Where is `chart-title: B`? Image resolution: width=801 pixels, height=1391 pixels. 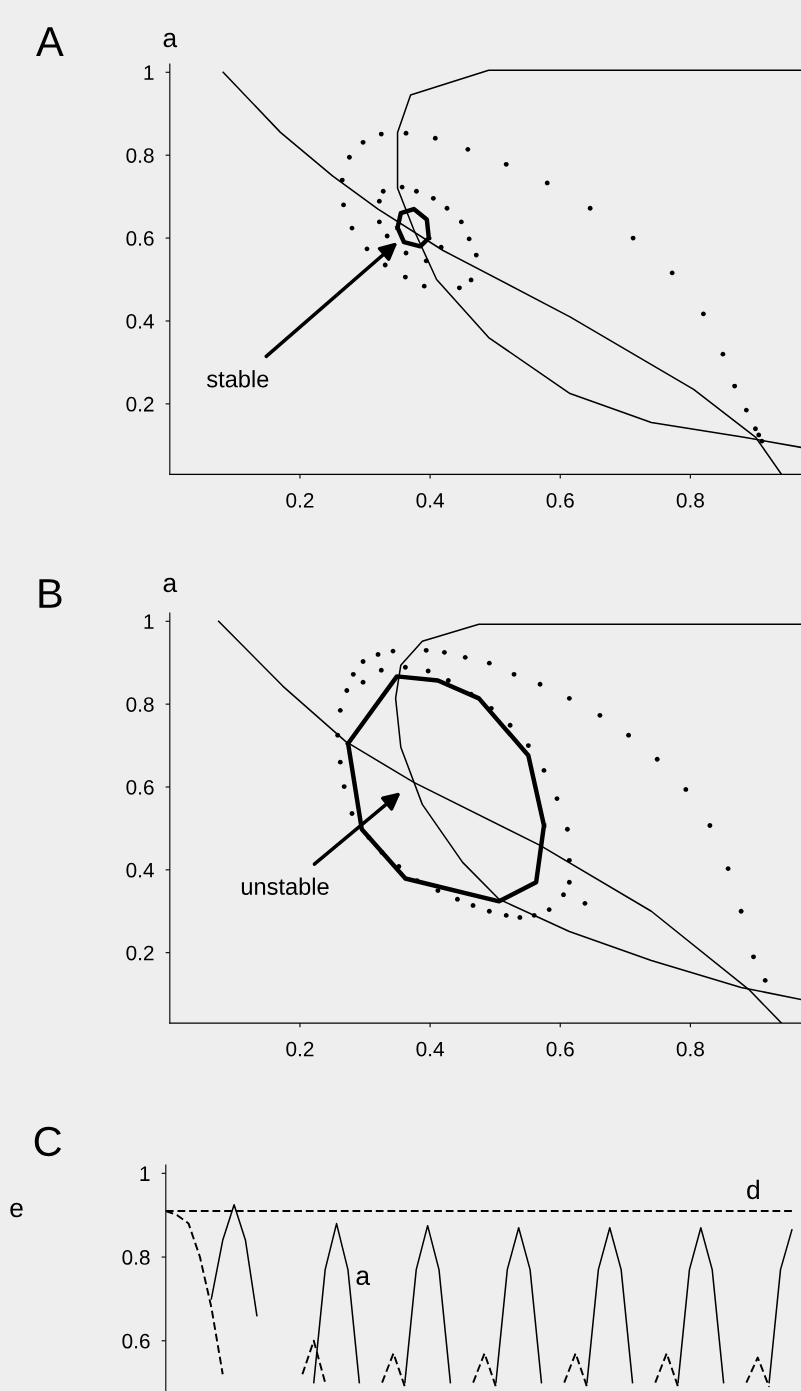 chart-title: B is located at coordinates (50, 593).